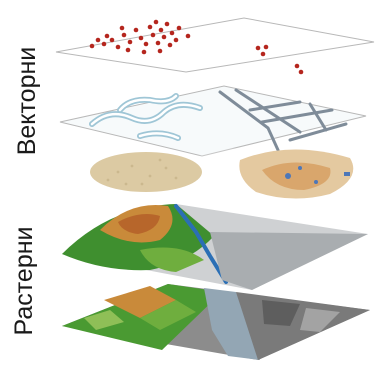 The image size is (387, 383). I want to click on points-layer-sheet, so click(215, 45).